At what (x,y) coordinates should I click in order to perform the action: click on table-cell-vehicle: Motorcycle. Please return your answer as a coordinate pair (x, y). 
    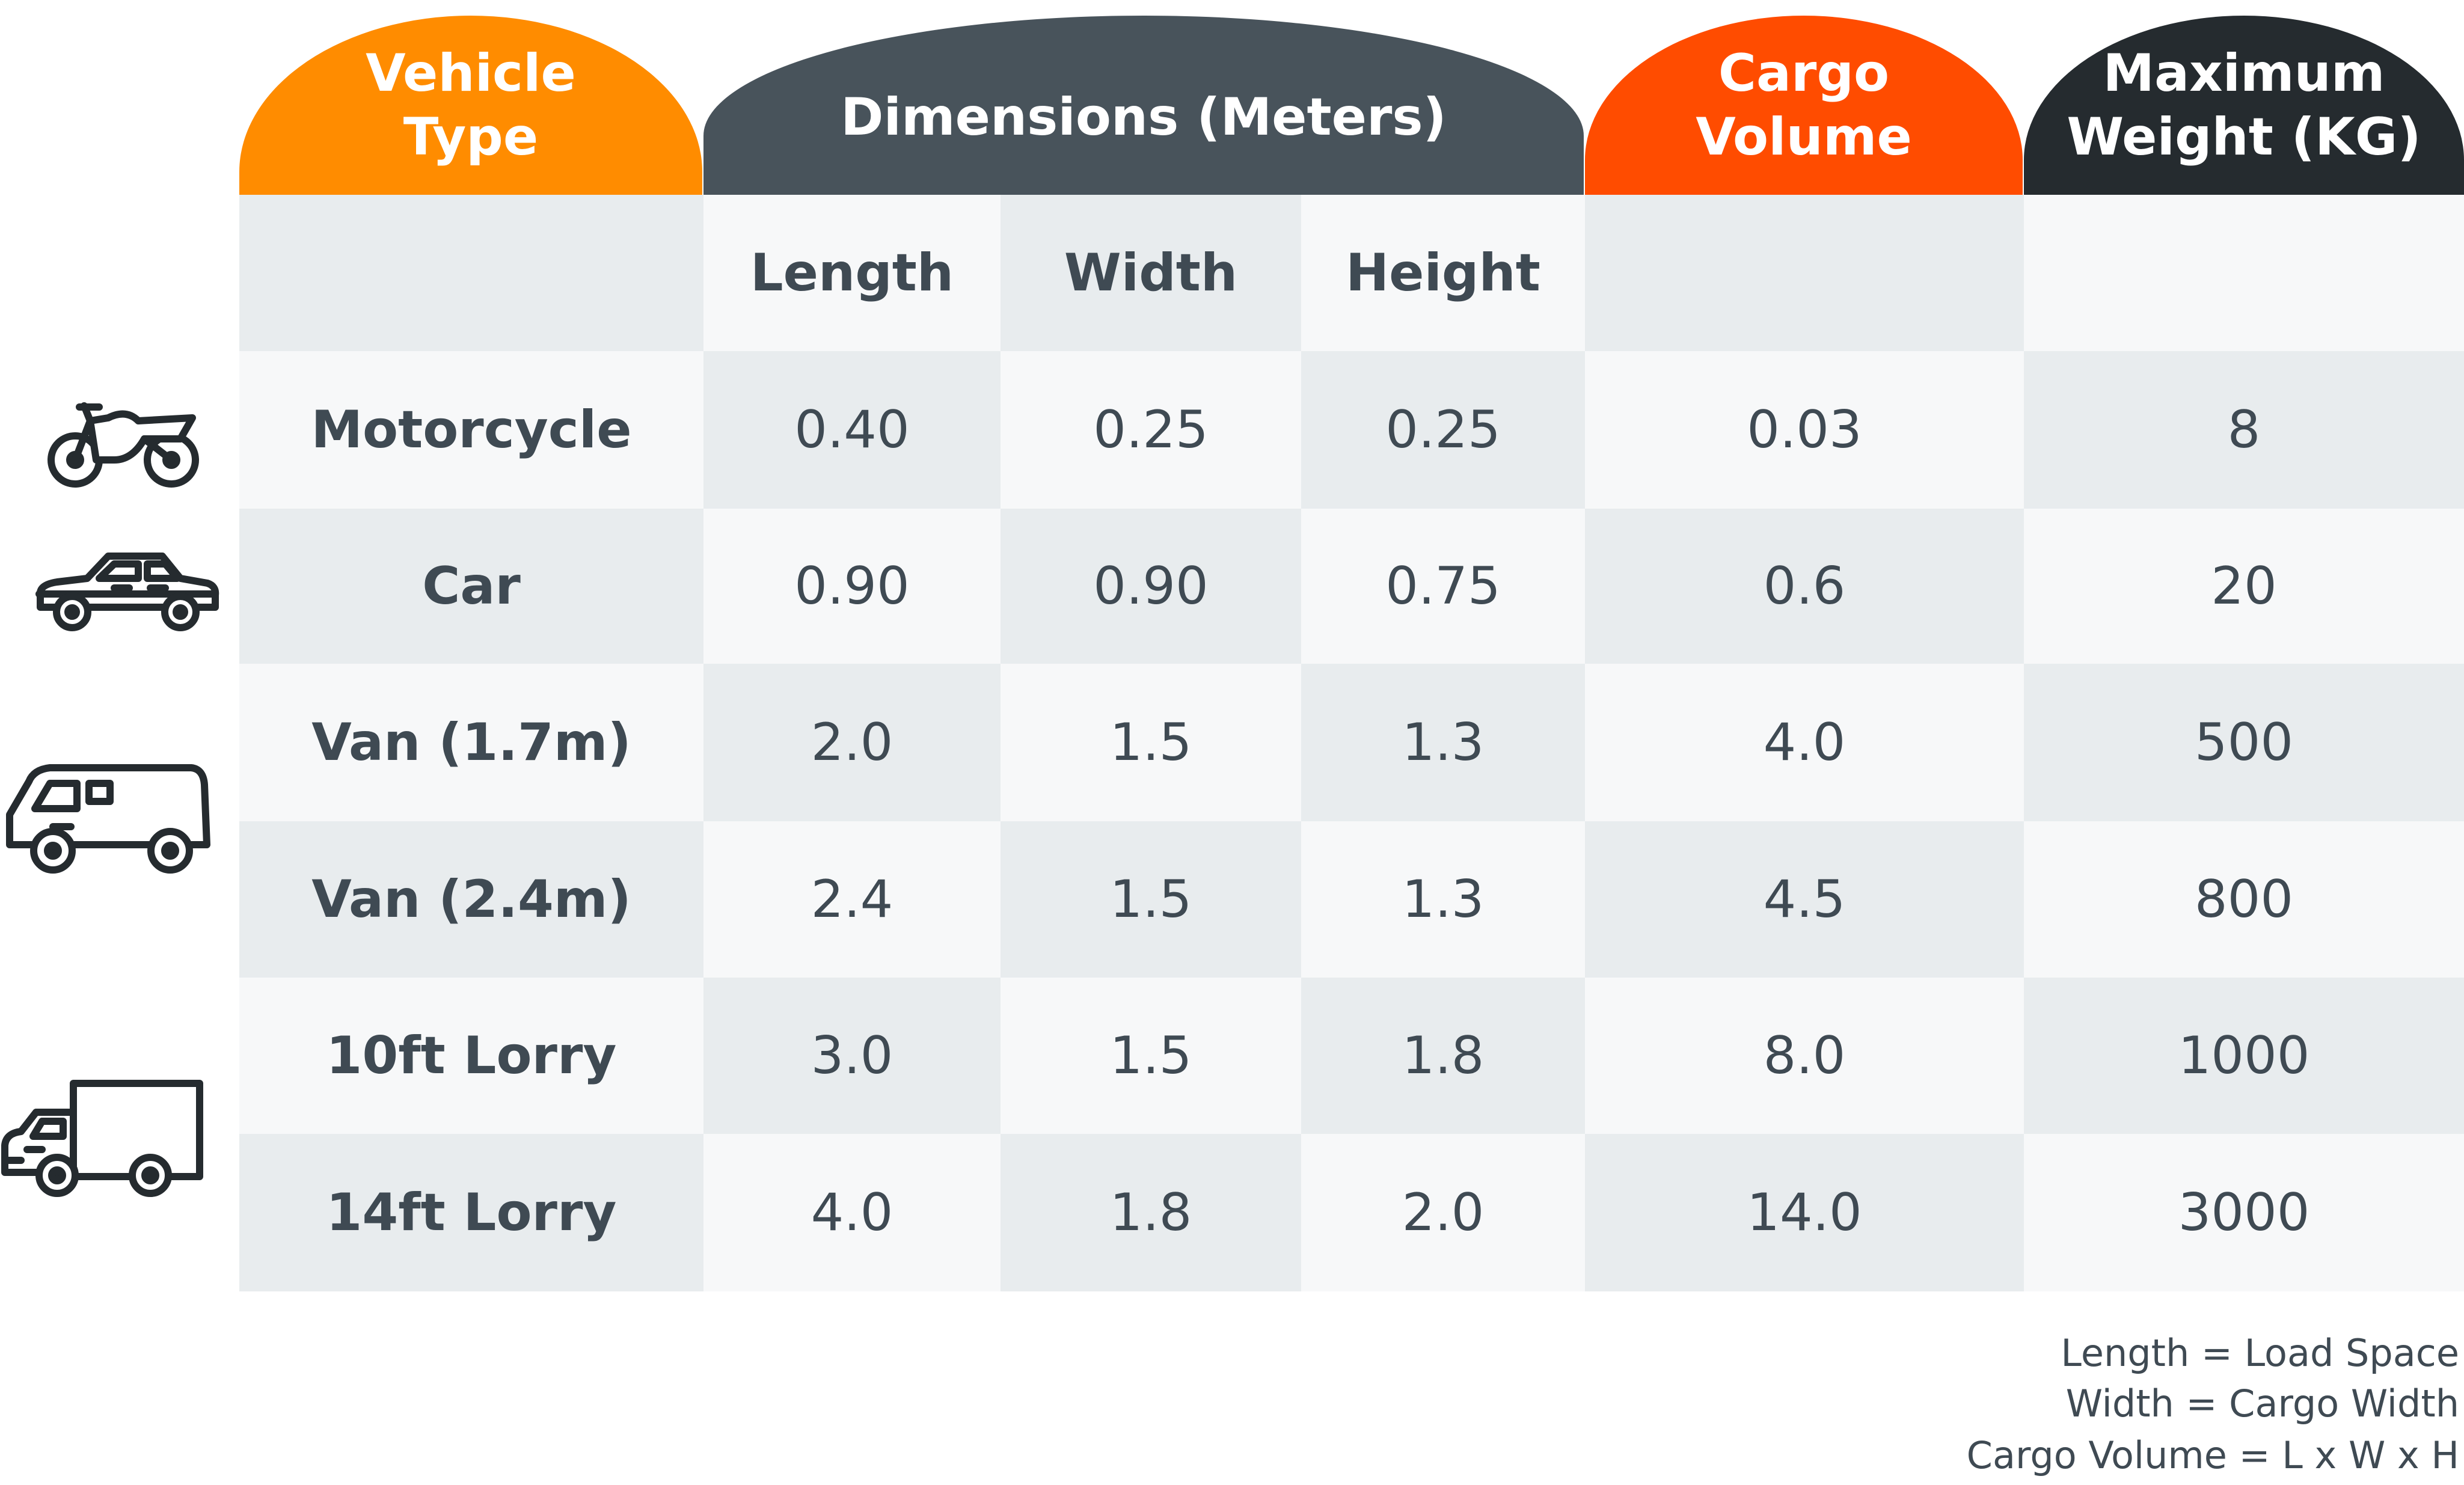
    Looking at the image, I should click on (471, 430).